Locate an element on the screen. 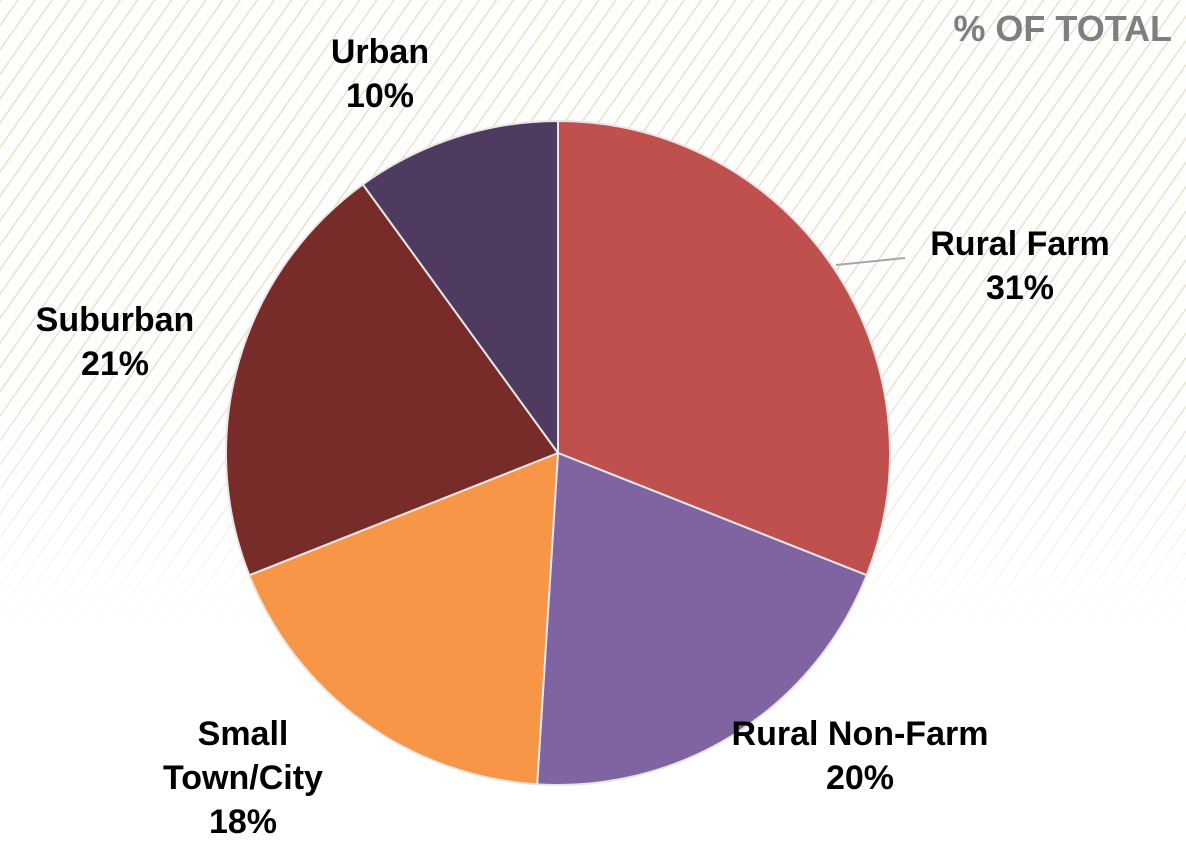 Image resolution: width=1186 pixels, height=852 pixels. data-label: Suburban 21% is located at coordinates (115, 342).